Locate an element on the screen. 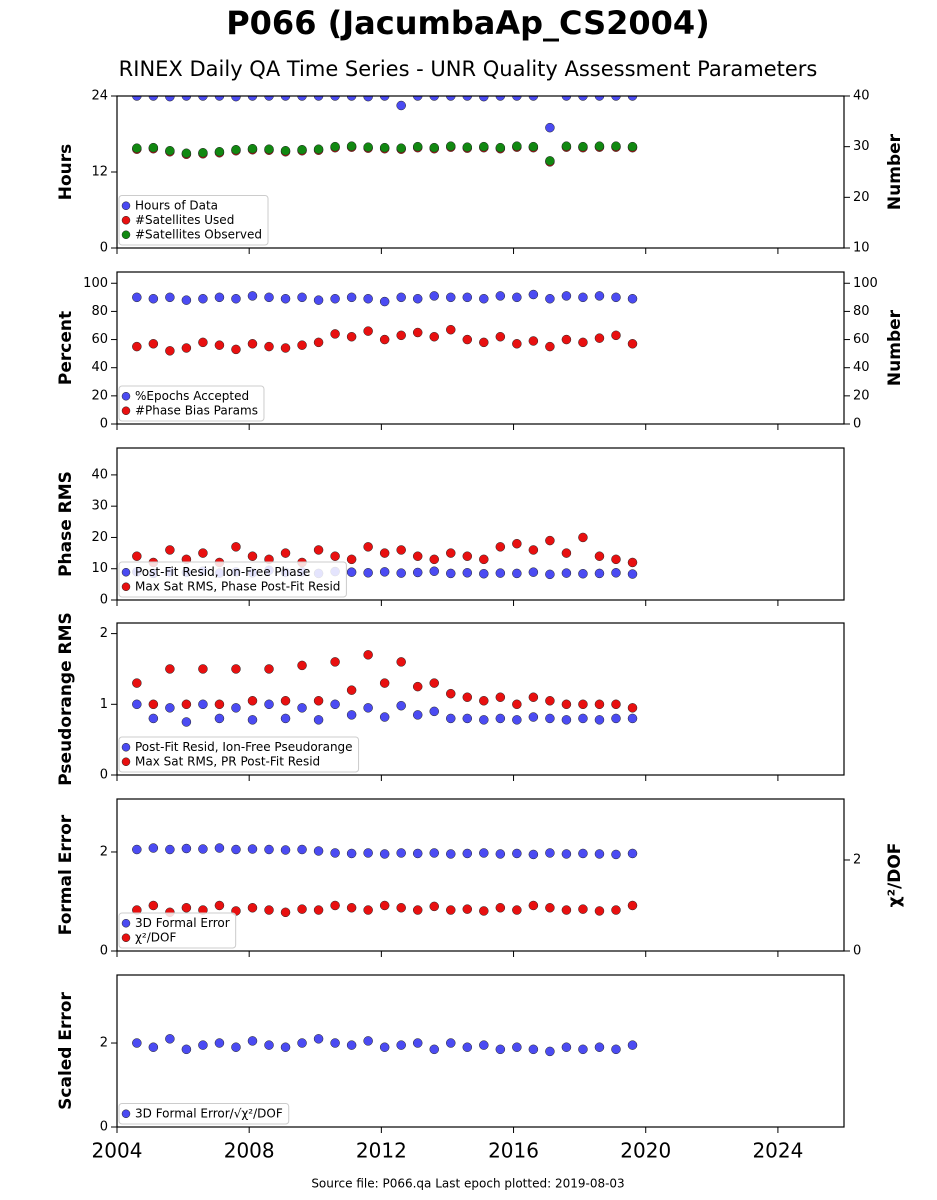 This screenshot has width=937, height=1200. plot-area is located at coordinates (385, 688).